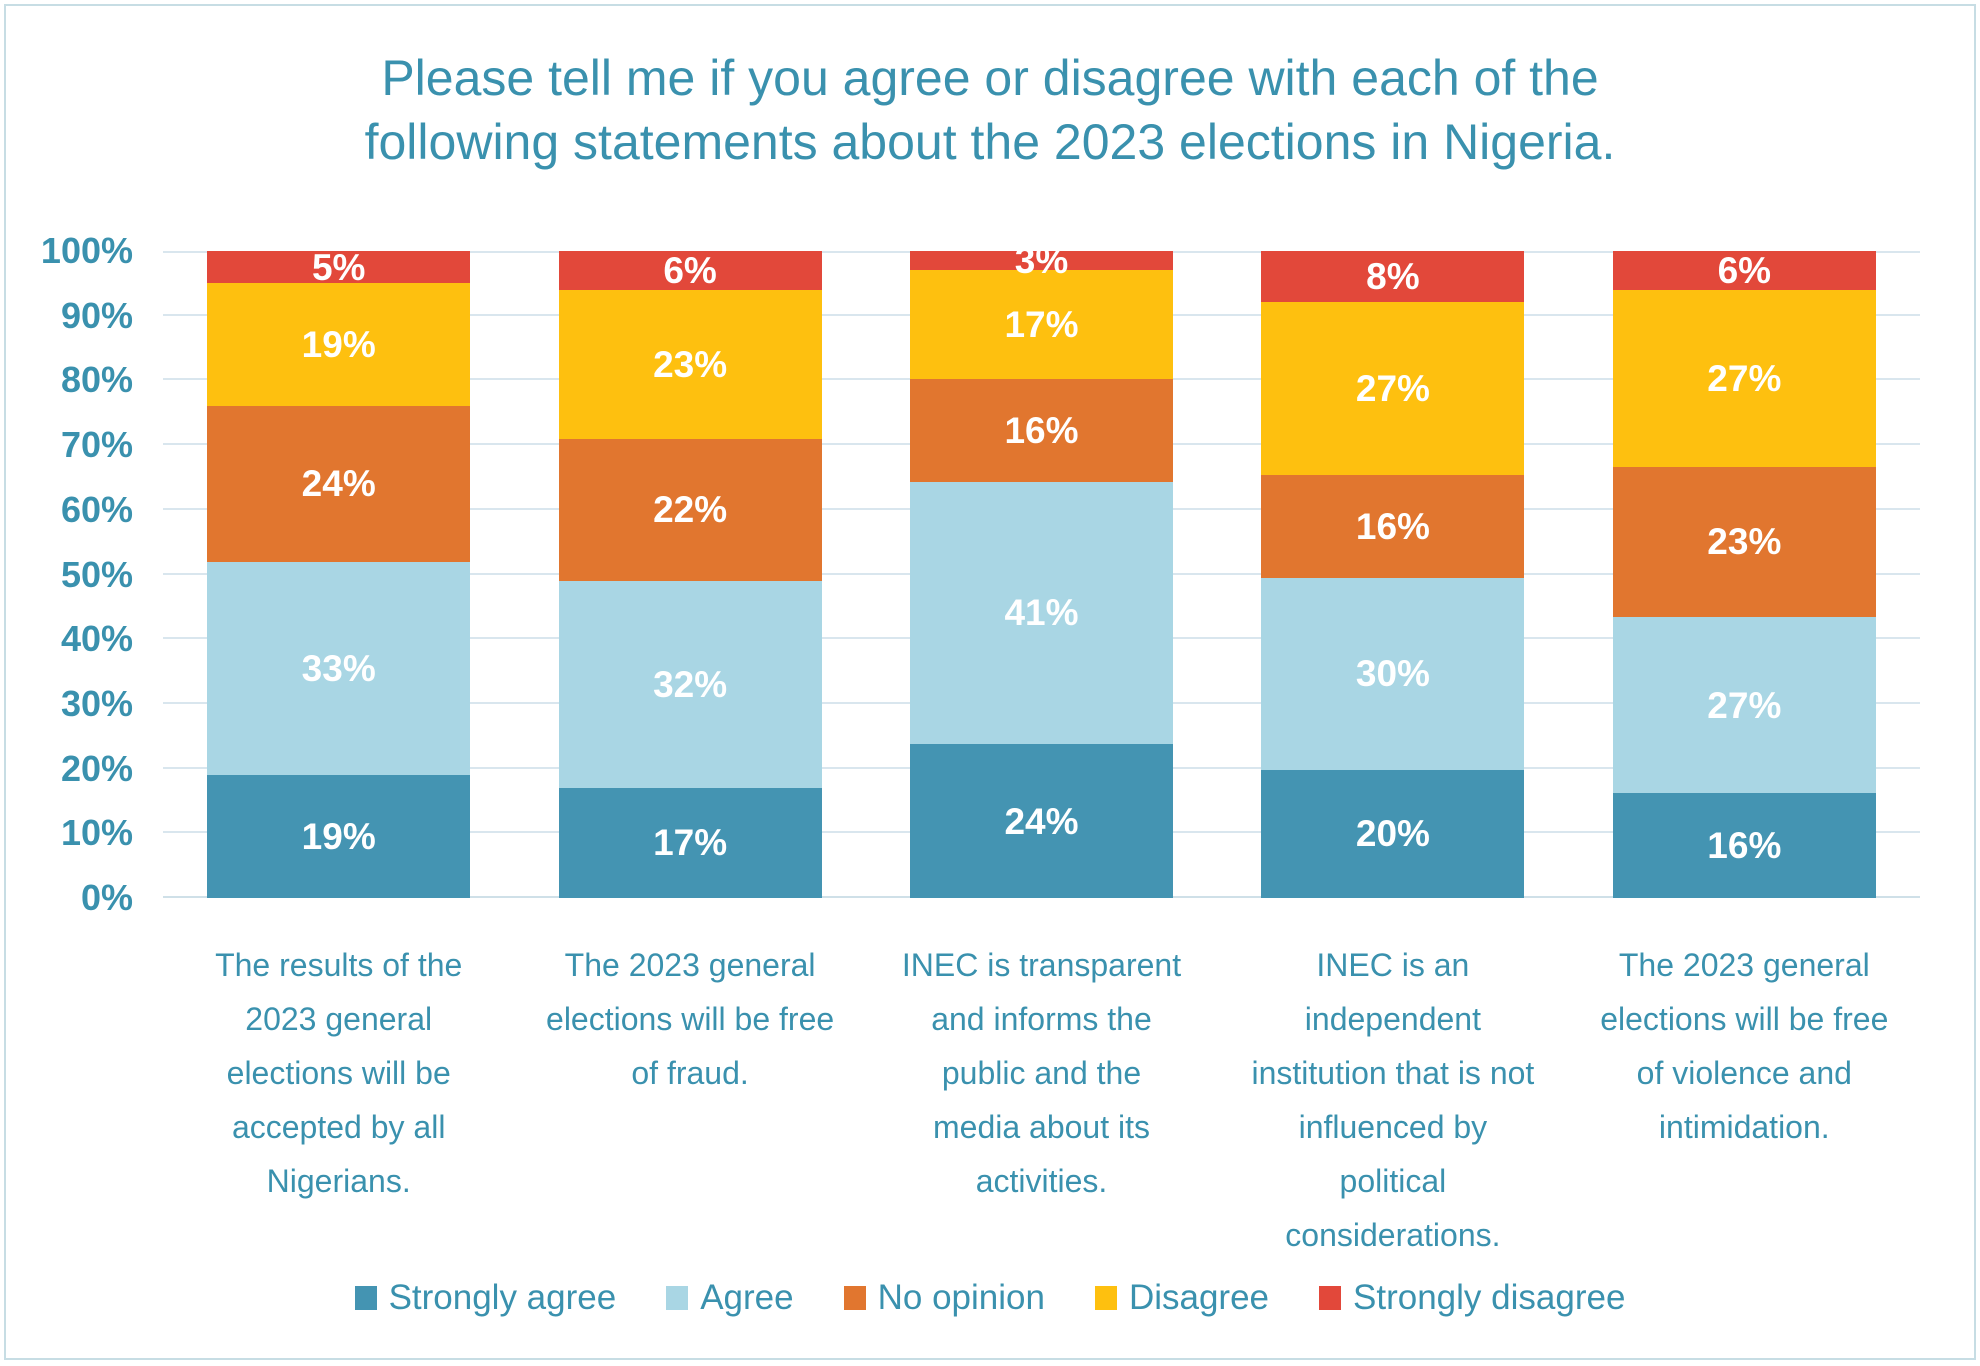 The height and width of the screenshot is (1366, 1980). What do you see at coordinates (1199, 1297) in the screenshot?
I see `legend-label: Disagree` at bounding box center [1199, 1297].